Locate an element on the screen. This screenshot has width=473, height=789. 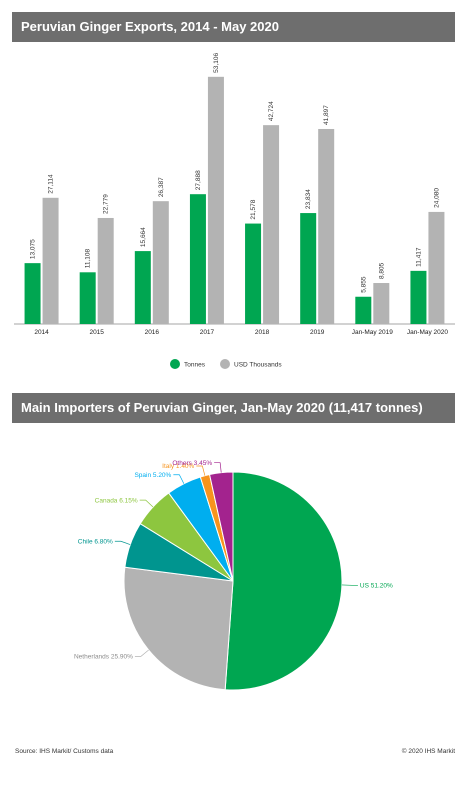
x-tick-label: 2018 is located at coordinates (262, 332).